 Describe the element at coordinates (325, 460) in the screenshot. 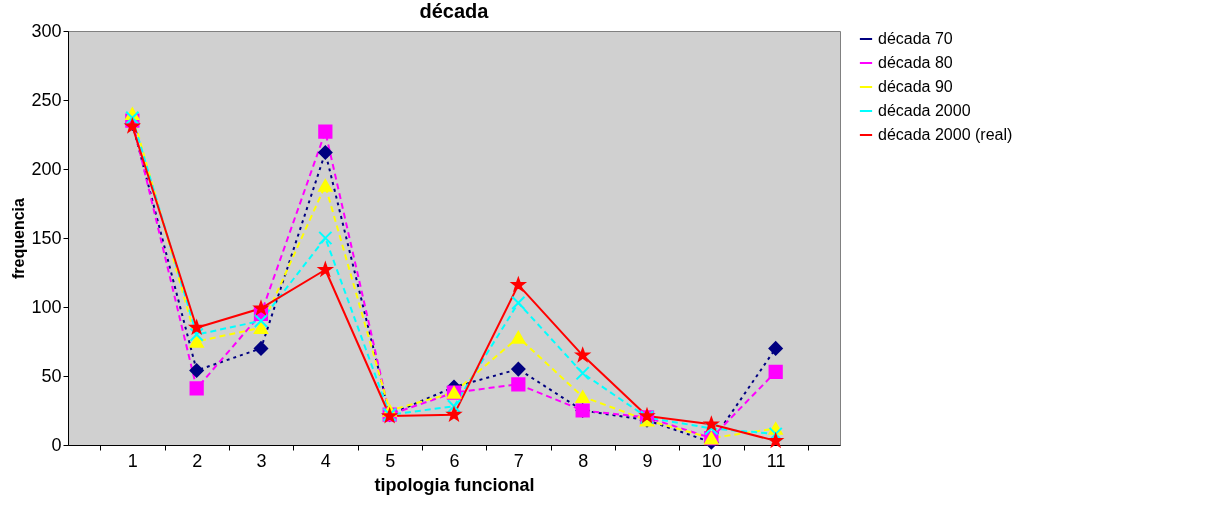

I see `x-tick-label: 4` at that location.